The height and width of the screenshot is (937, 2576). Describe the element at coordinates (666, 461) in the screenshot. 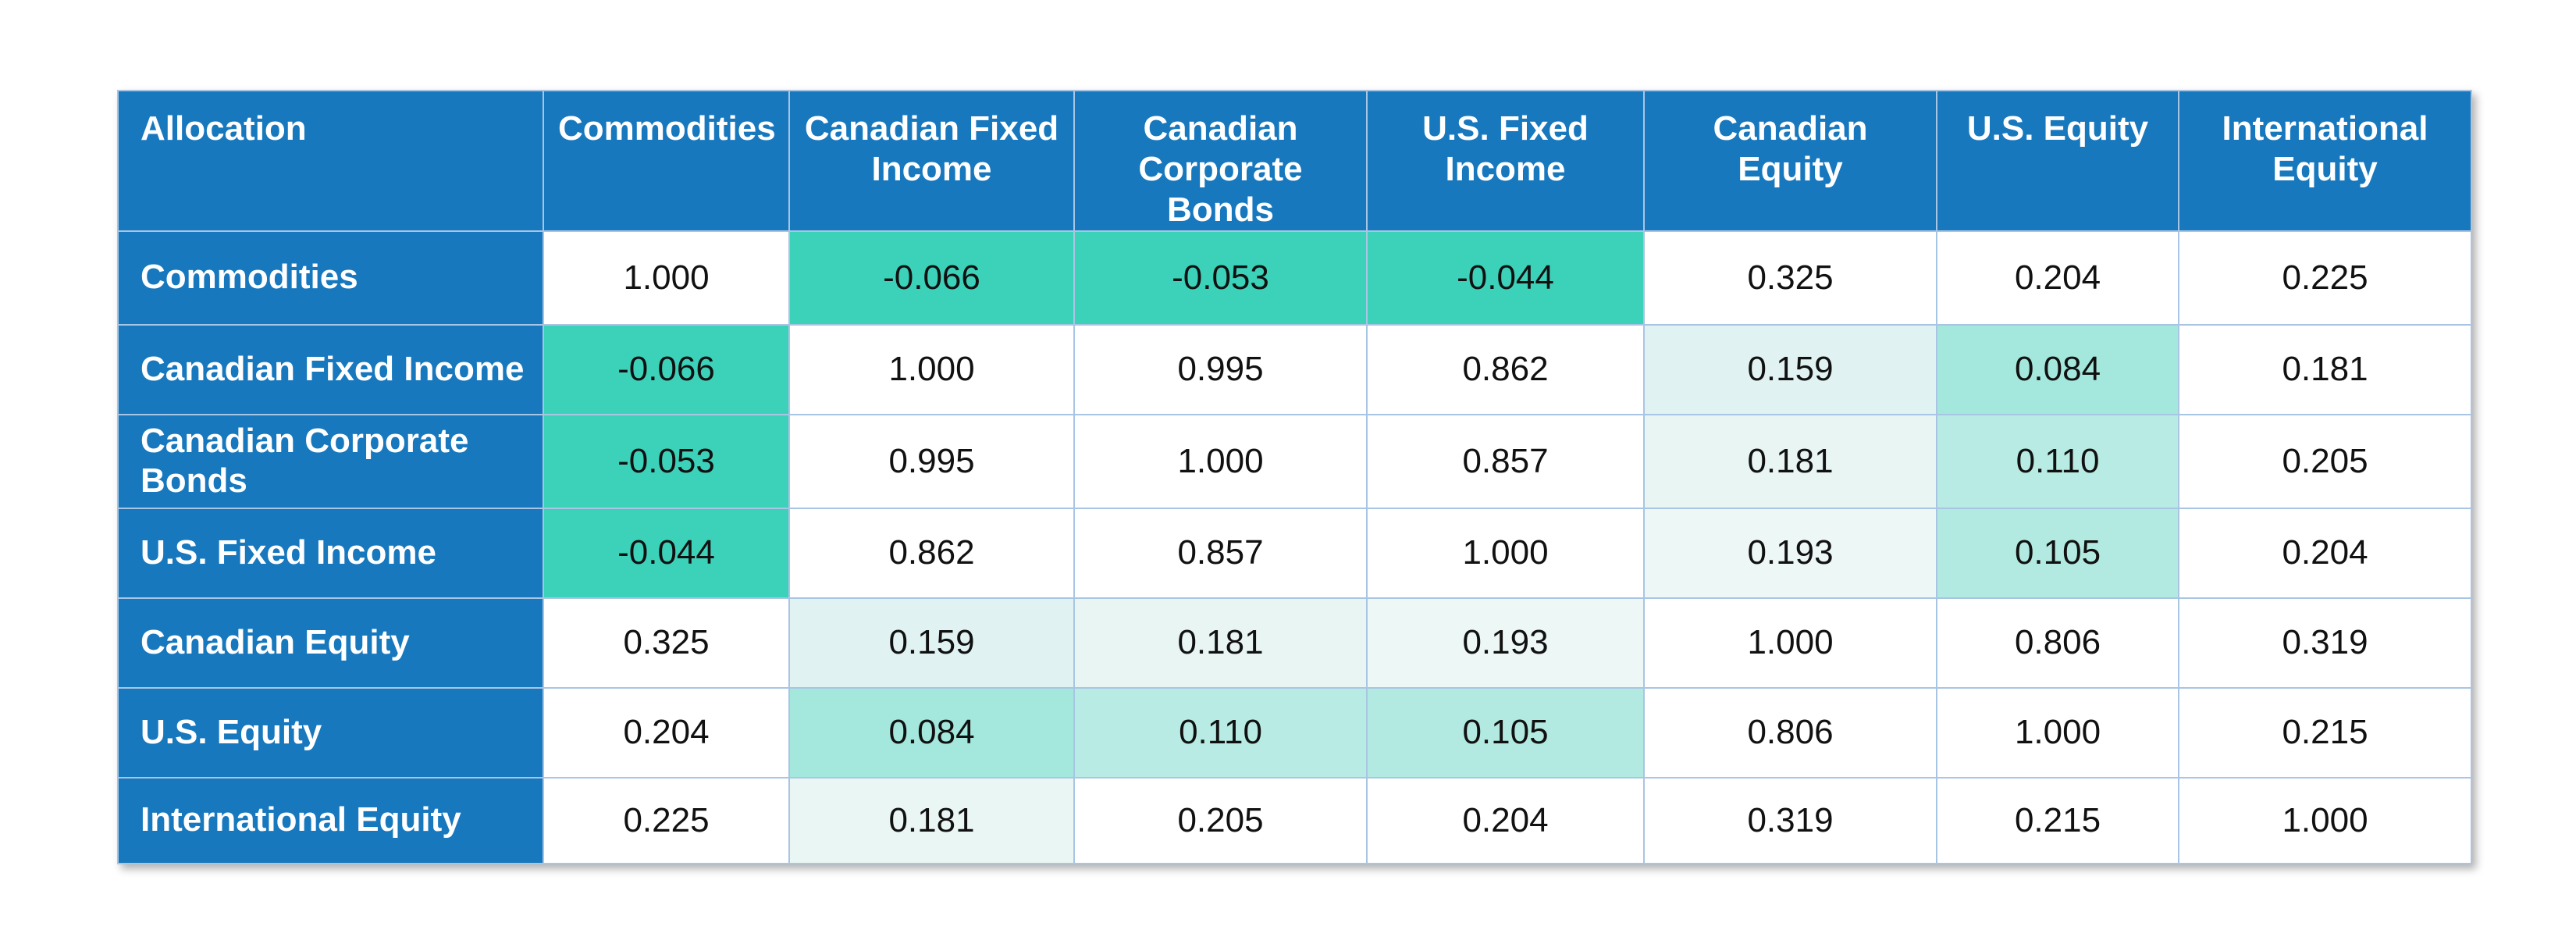

I see `matrix-cell-r3-c1: -0.053` at that location.